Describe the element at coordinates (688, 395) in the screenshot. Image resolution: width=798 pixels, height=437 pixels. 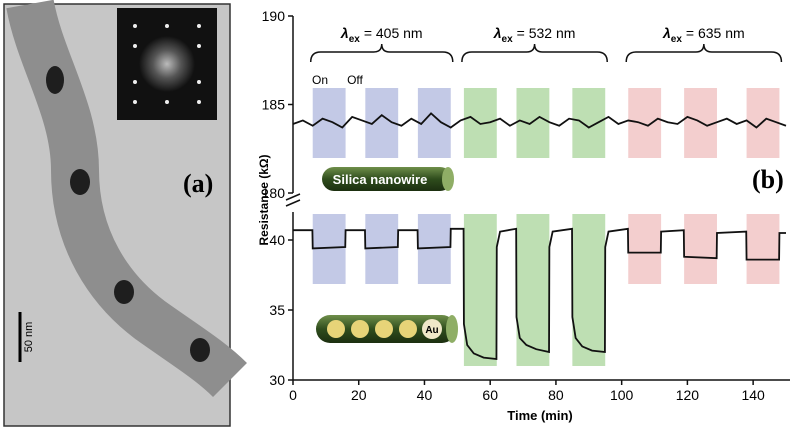
I see `x-tick-label: 120` at that location.